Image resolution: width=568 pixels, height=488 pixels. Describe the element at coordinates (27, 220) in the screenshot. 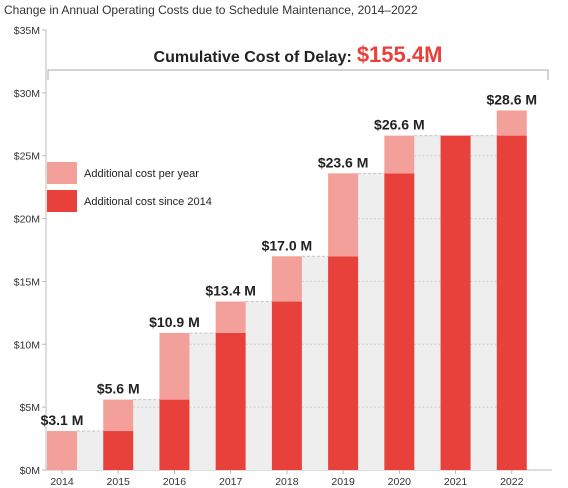

I see `y-tick-label: $20M` at that location.